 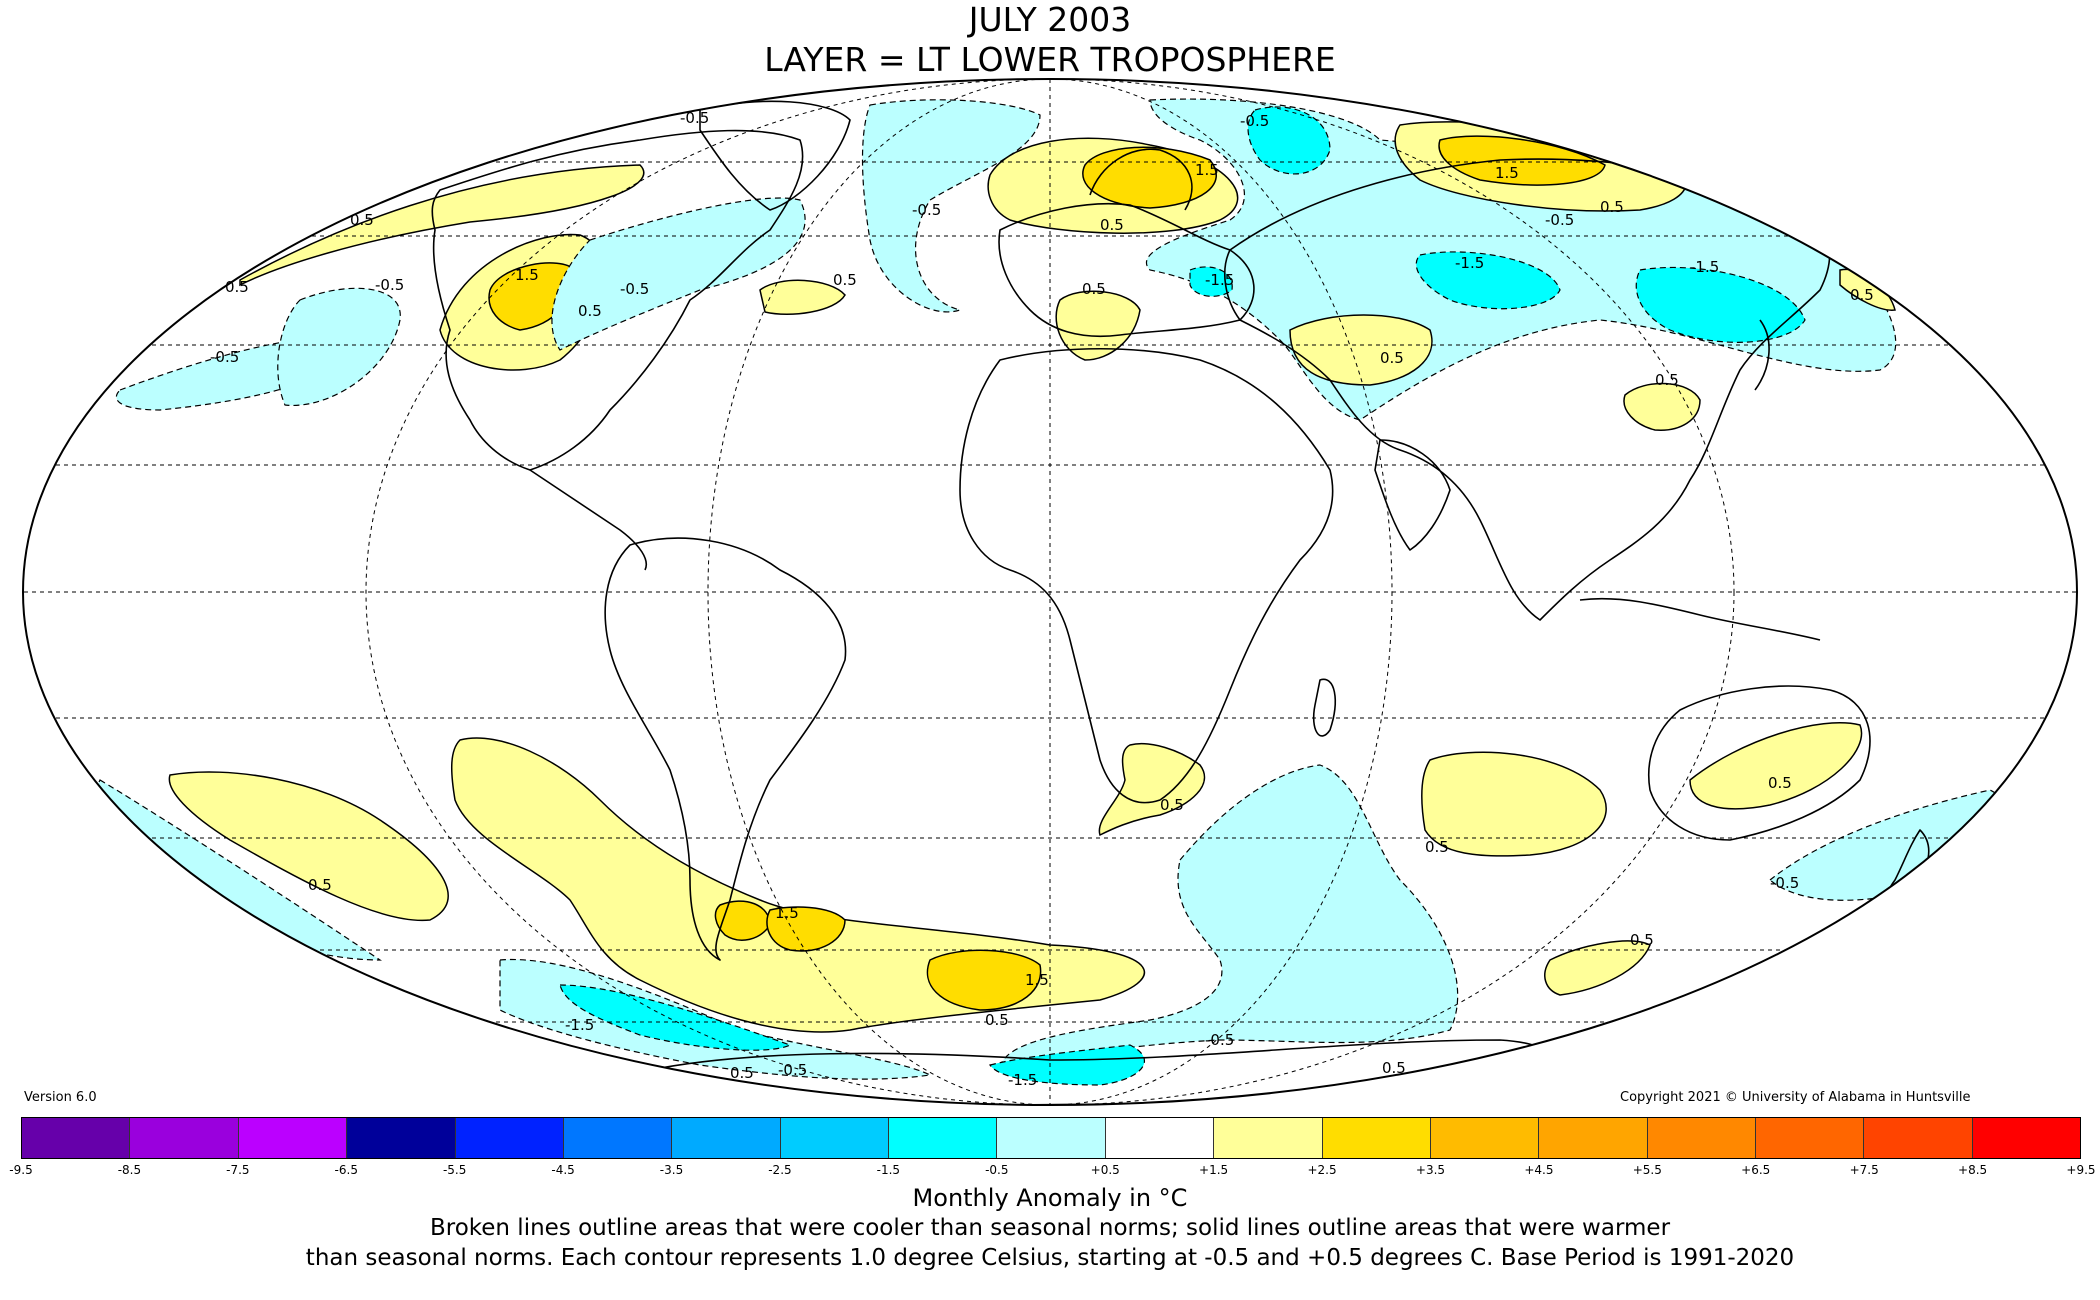 What do you see at coordinates (1488, 280) in the screenshot?
I see `cold-core-central-asia` at bounding box center [1488, 280].